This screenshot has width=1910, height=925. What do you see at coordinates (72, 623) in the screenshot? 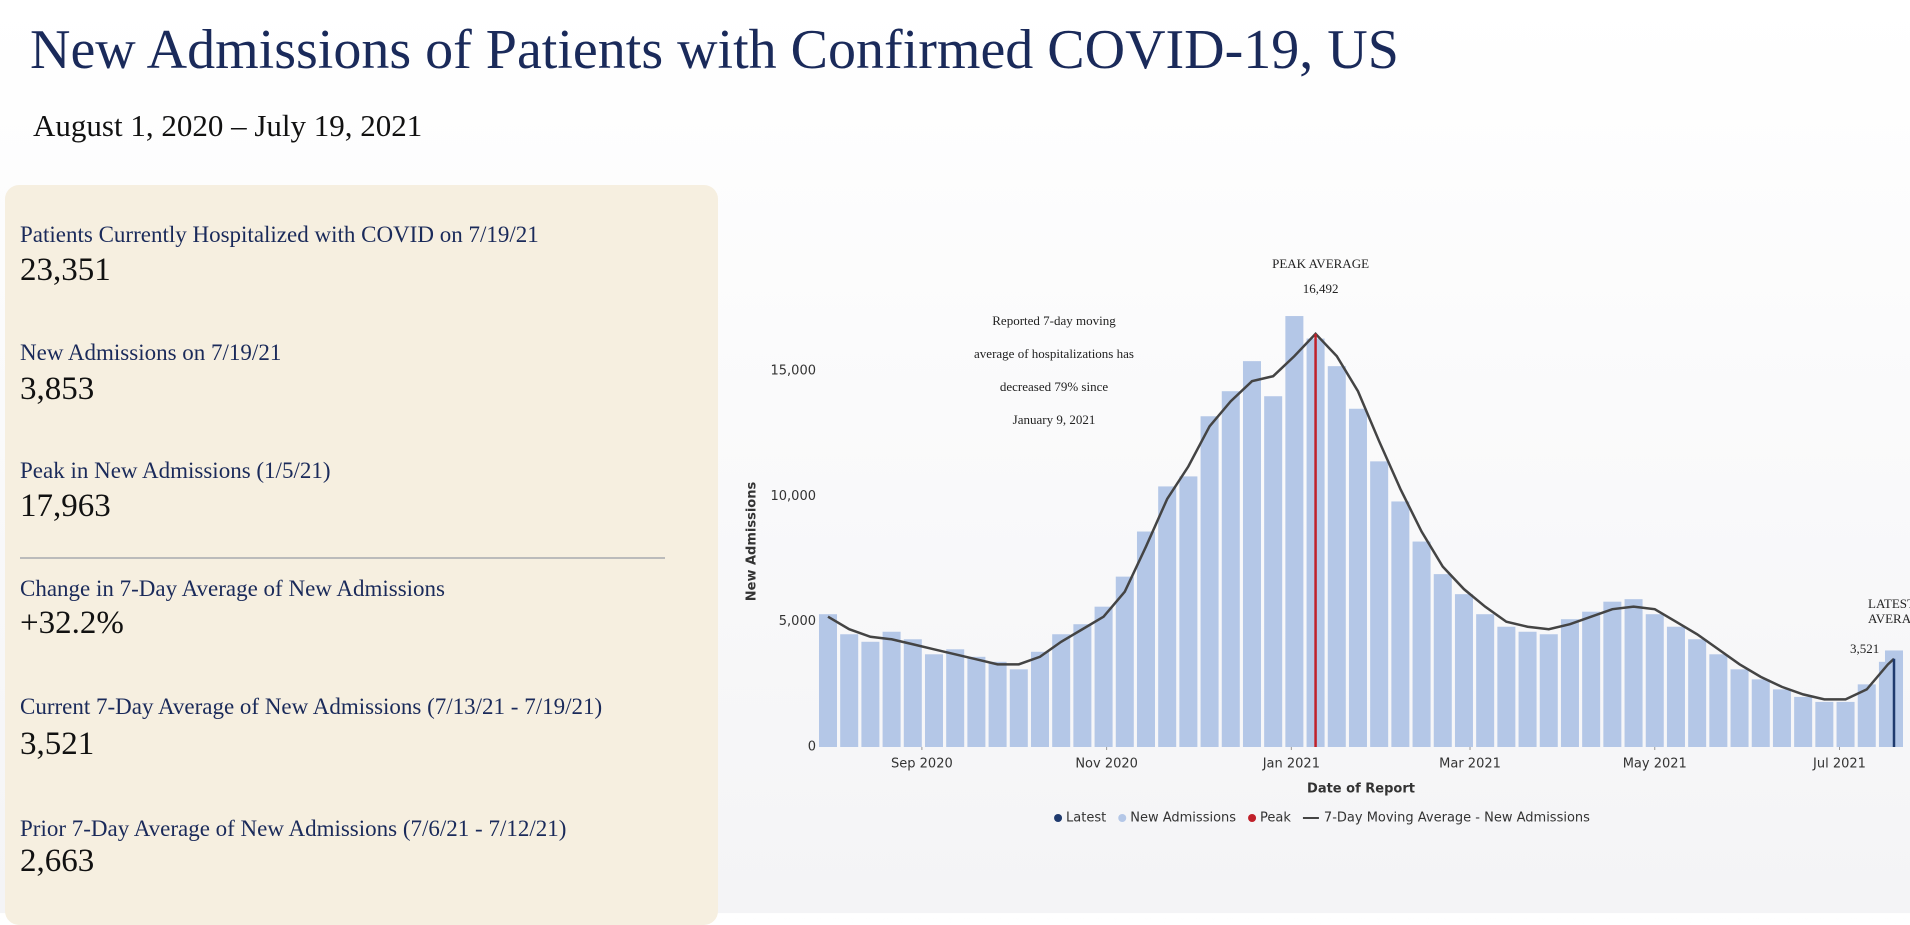
I see `stat-value: +32.2%` at bounding box center [72, 623].